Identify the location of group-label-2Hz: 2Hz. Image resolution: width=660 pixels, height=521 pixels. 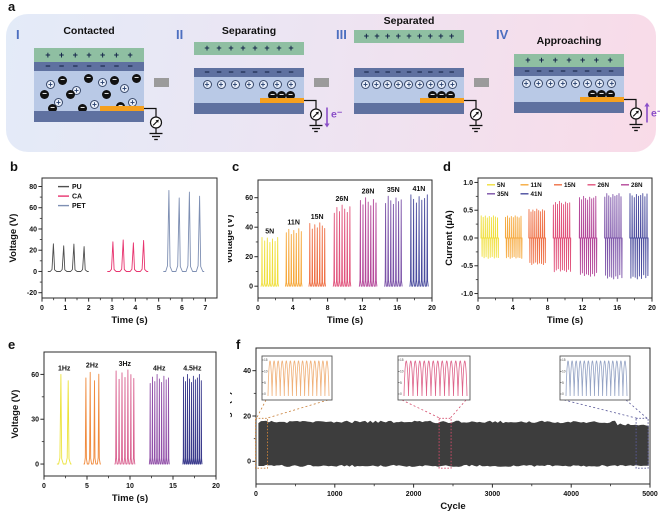
(92, 365).